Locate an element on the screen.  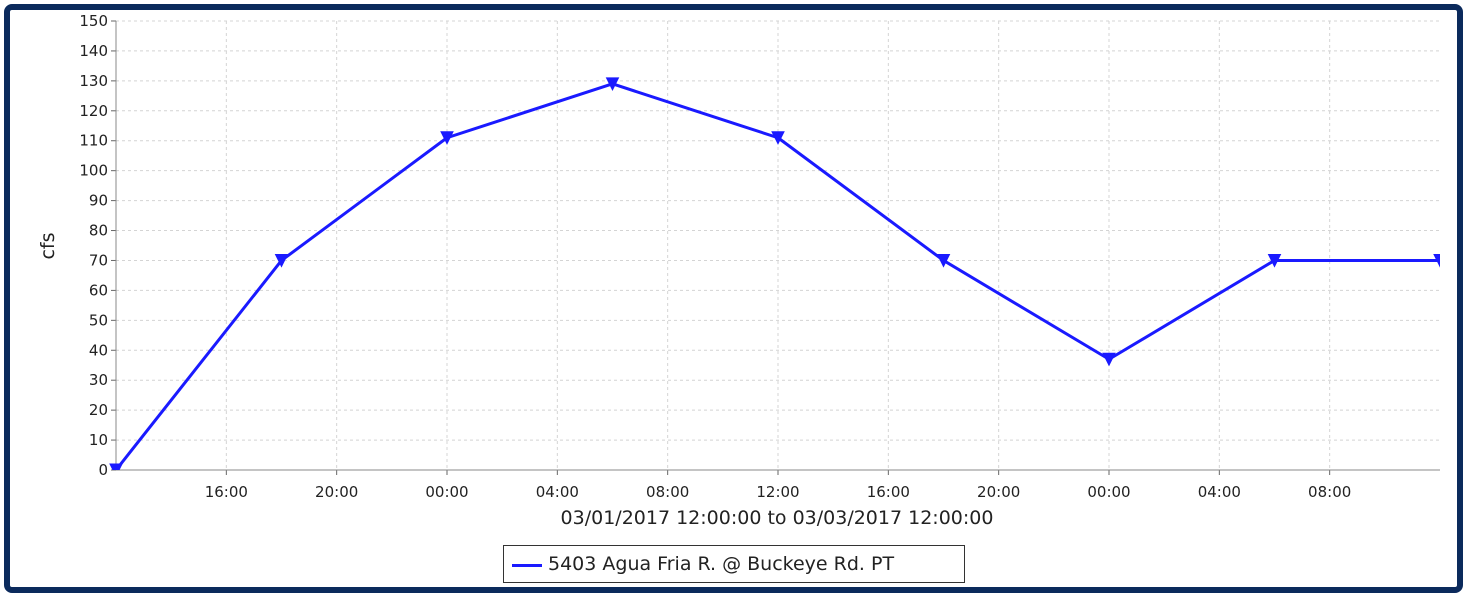
y-tick-label: 30 is located at coordinates (98, 380).